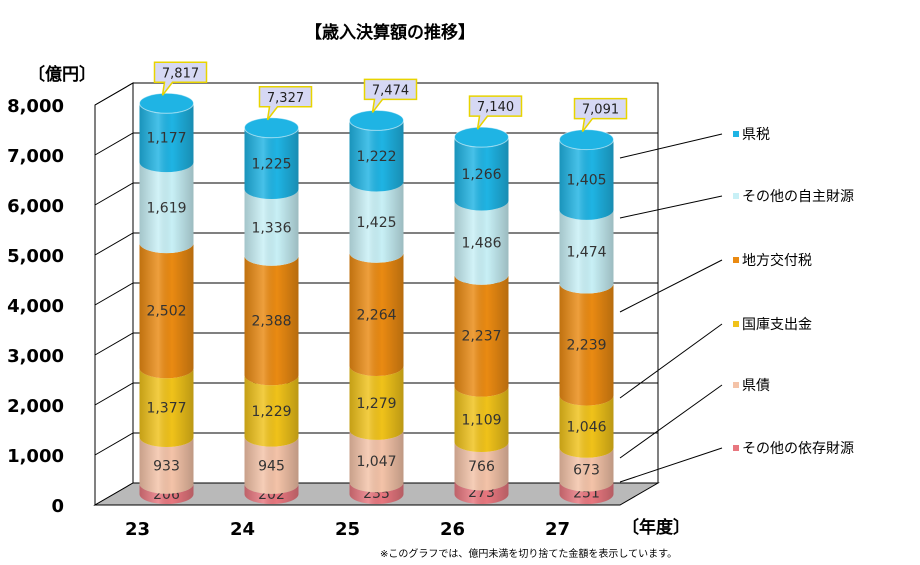 This screenshot has height=565, width=920. Describe the element at coordinates (798, 197) in the screenshot. I see `legend-label: その他の自主財源` at that location.